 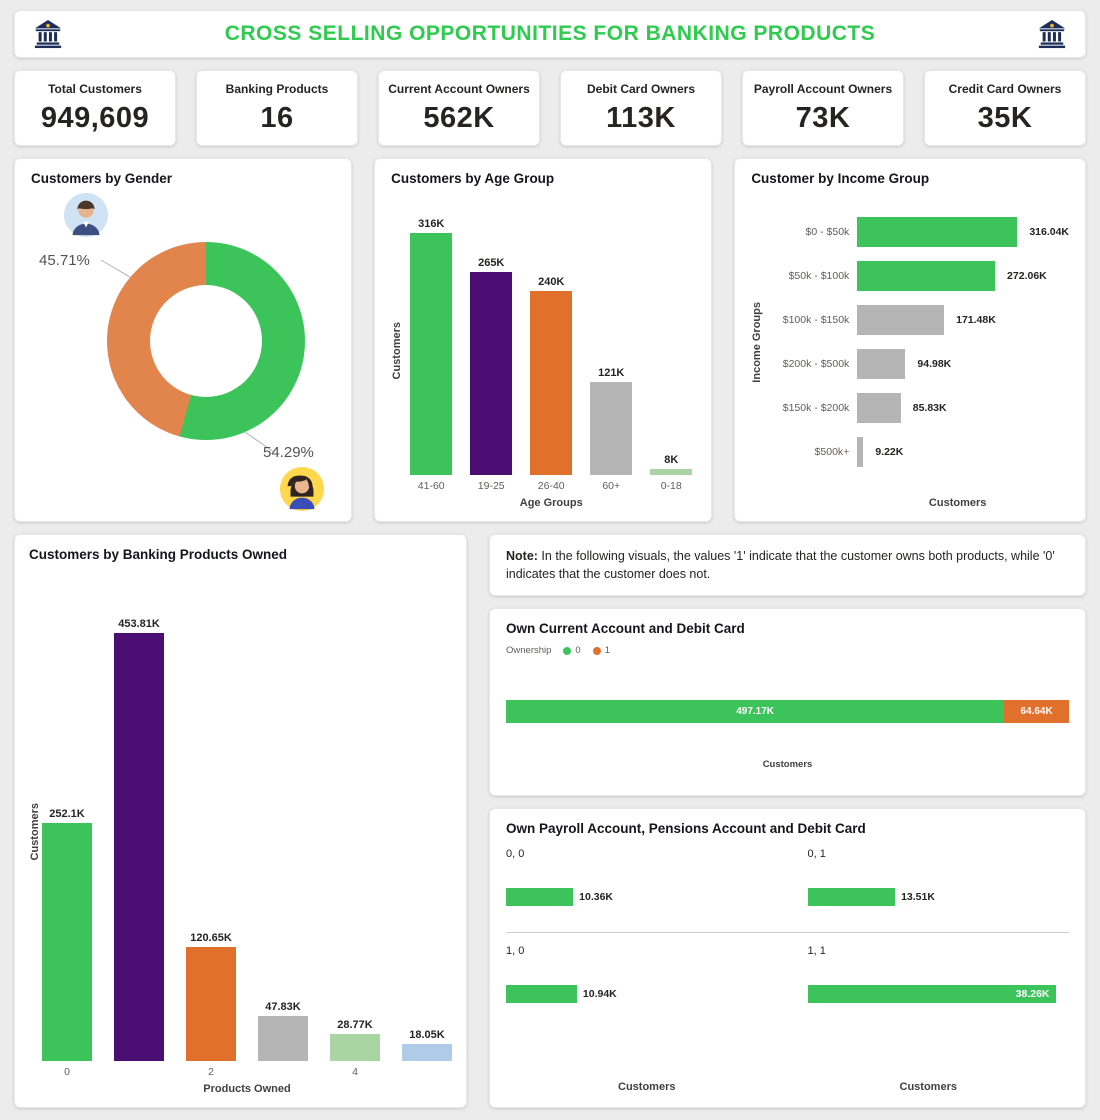 I want to click on stacked-bar-segment: 497.17K, so click(x=755, y=712).